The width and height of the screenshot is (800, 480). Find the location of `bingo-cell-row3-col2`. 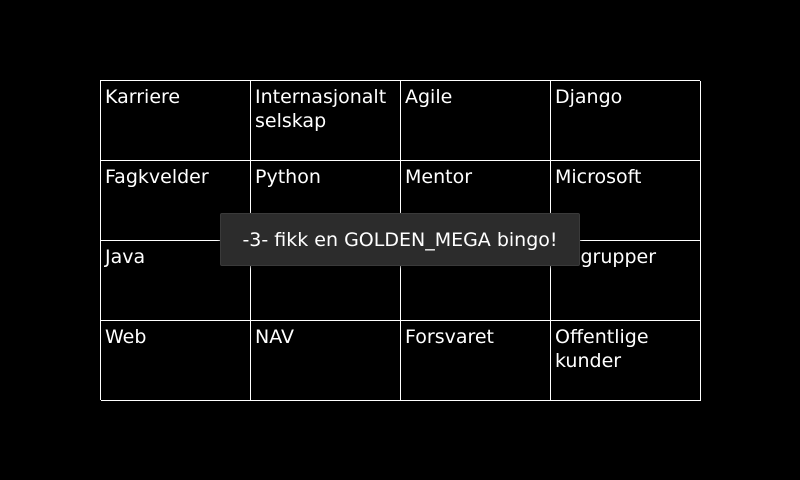

bingo-cell-row3-col2 is located at coordinates (326, 281).